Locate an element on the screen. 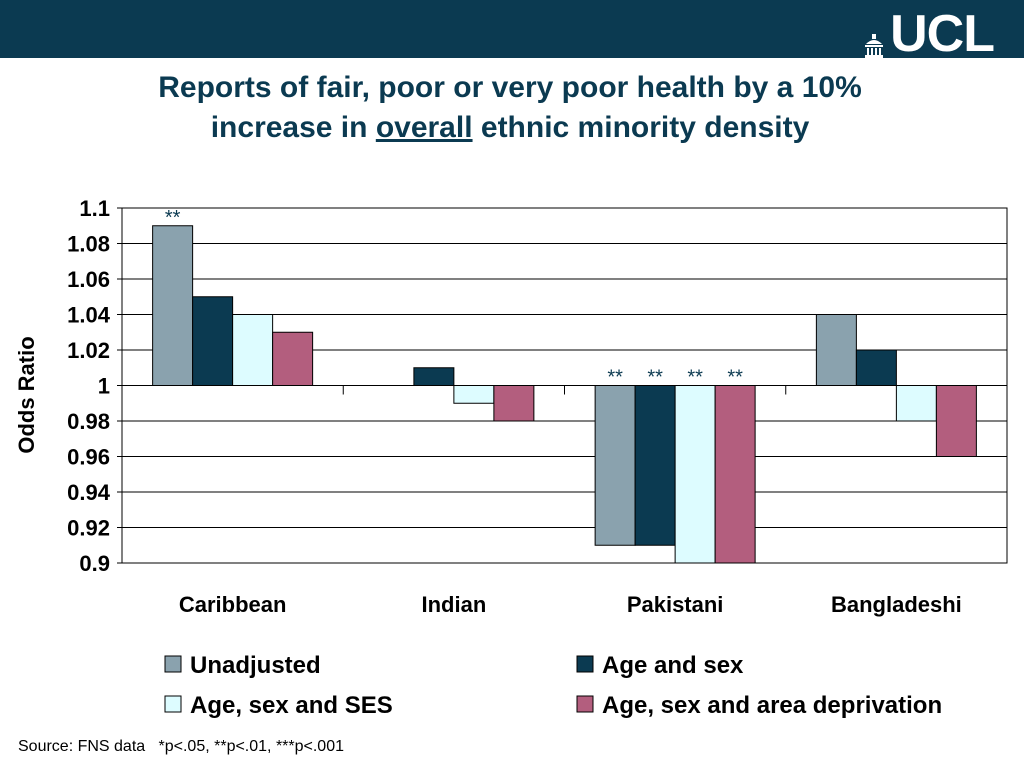  y-tick-label: 1.08 is located at coordinates (88, 244).